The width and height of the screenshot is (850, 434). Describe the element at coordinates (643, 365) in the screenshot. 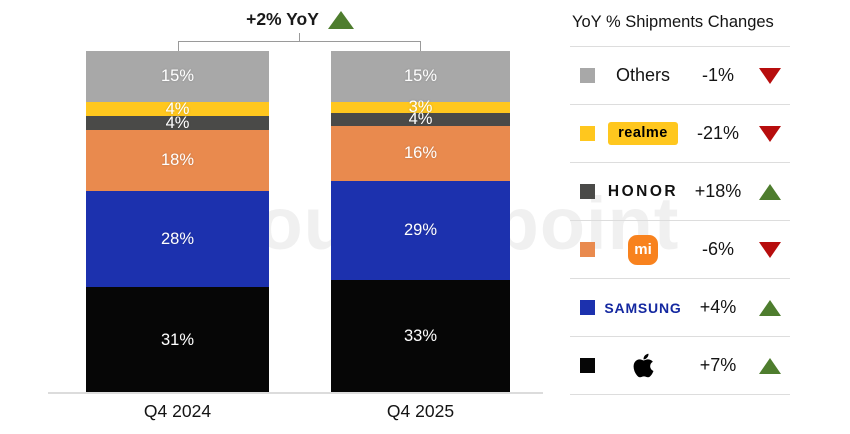

I see `apple-logo-icon` at that location.